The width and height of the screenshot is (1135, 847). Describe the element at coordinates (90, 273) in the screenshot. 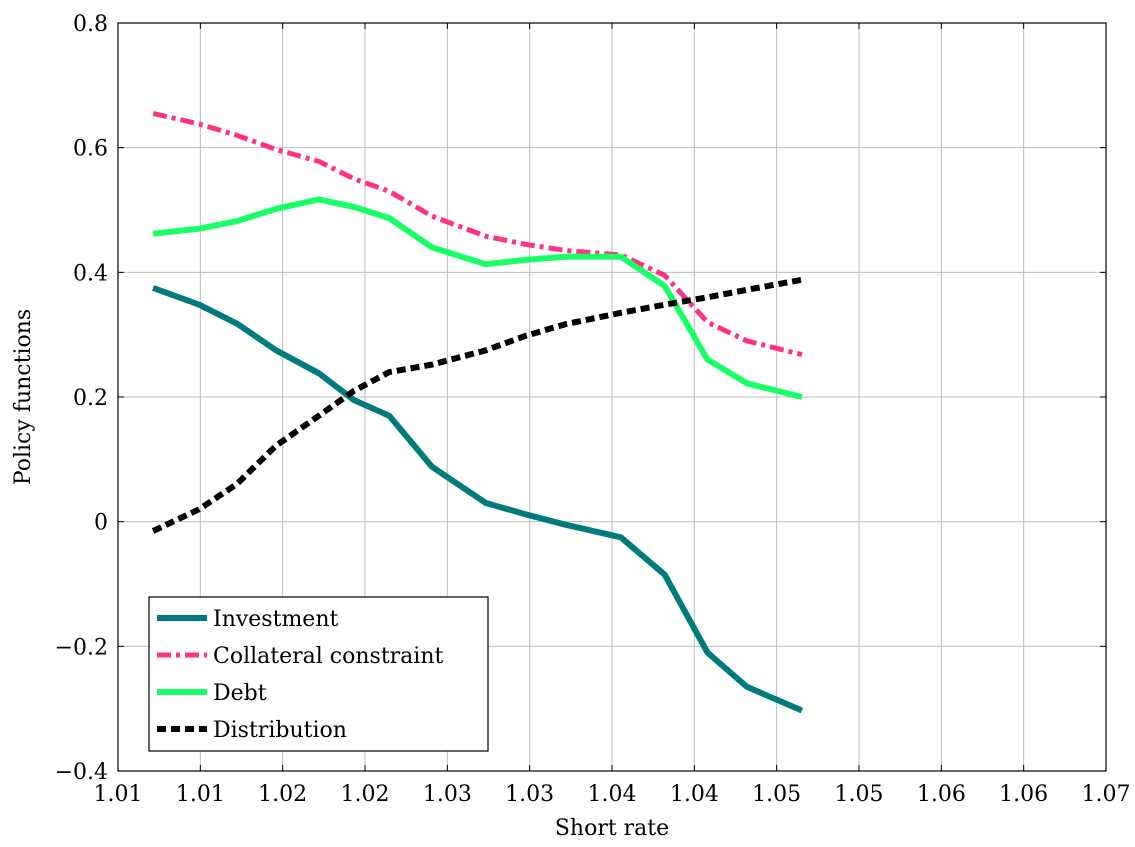

I see `y-tick-label: 0.4` at that location.